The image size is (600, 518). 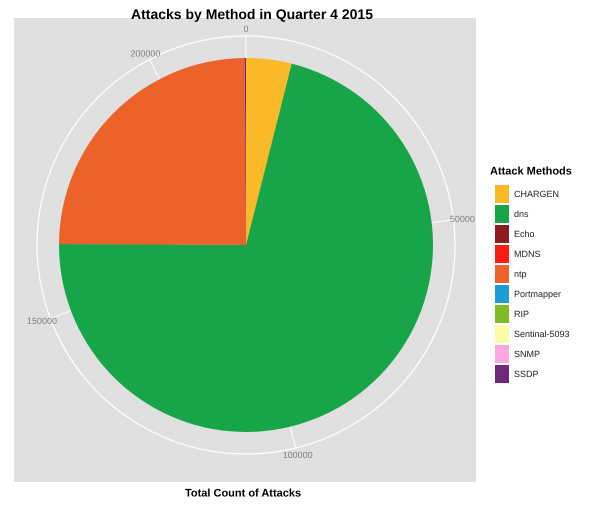 I want to click on legend-label: Sentinal-5093, so click(x=542, y=334).